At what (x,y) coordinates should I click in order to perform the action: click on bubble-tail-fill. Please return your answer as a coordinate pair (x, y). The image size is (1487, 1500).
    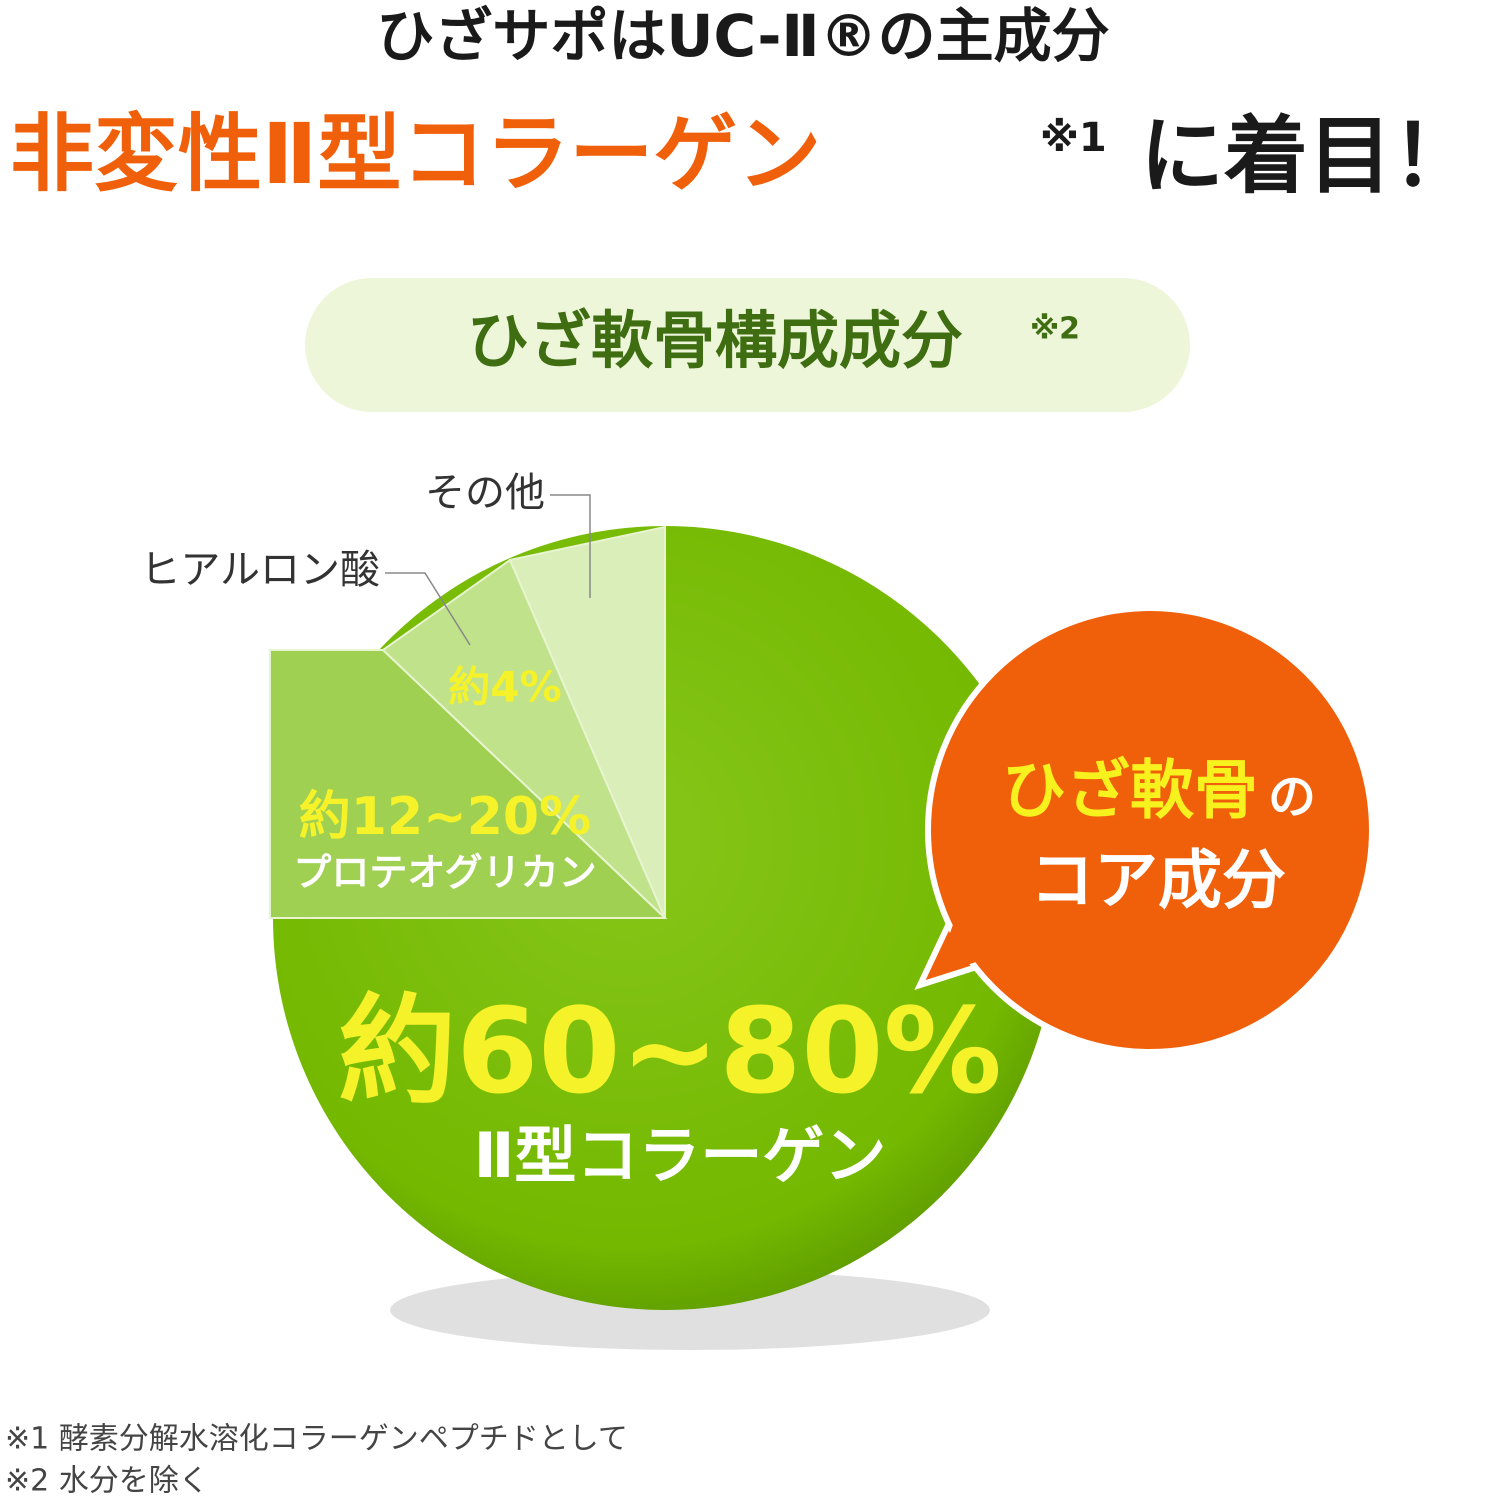
    Looking at the image, I should click on (982, 940).